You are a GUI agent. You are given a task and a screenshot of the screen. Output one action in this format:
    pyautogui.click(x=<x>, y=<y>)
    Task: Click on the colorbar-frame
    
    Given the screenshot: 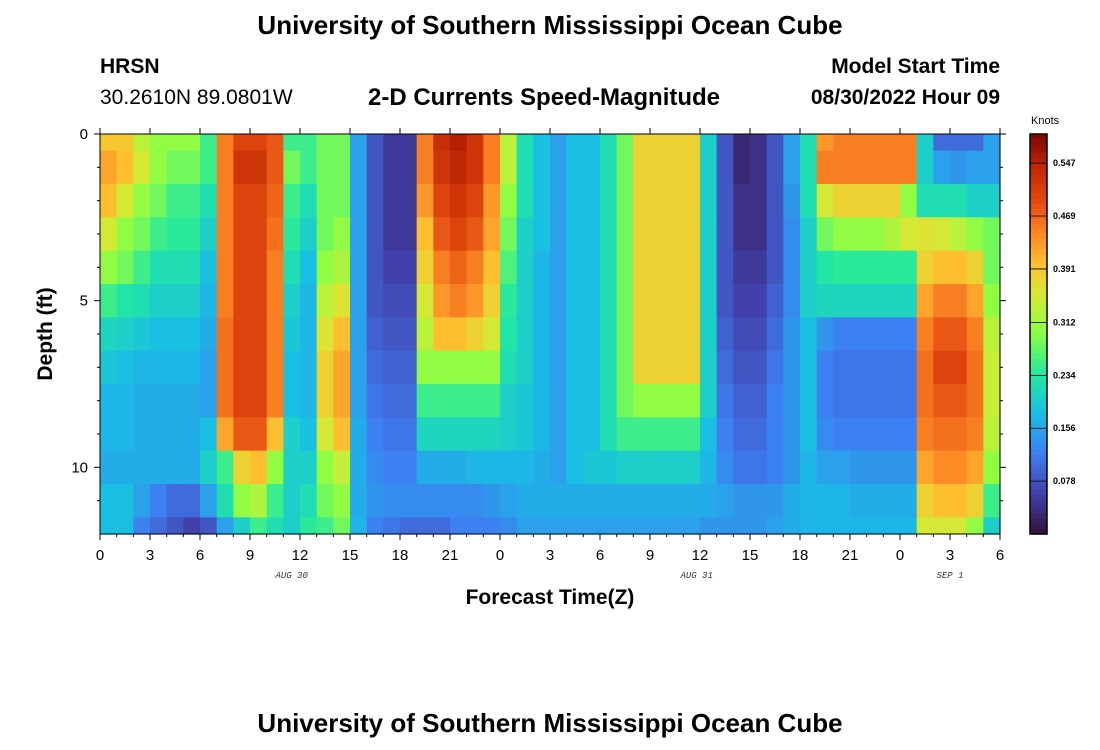 What is the action you would take?
    pyautogui.click(x=1038, y=334)
    